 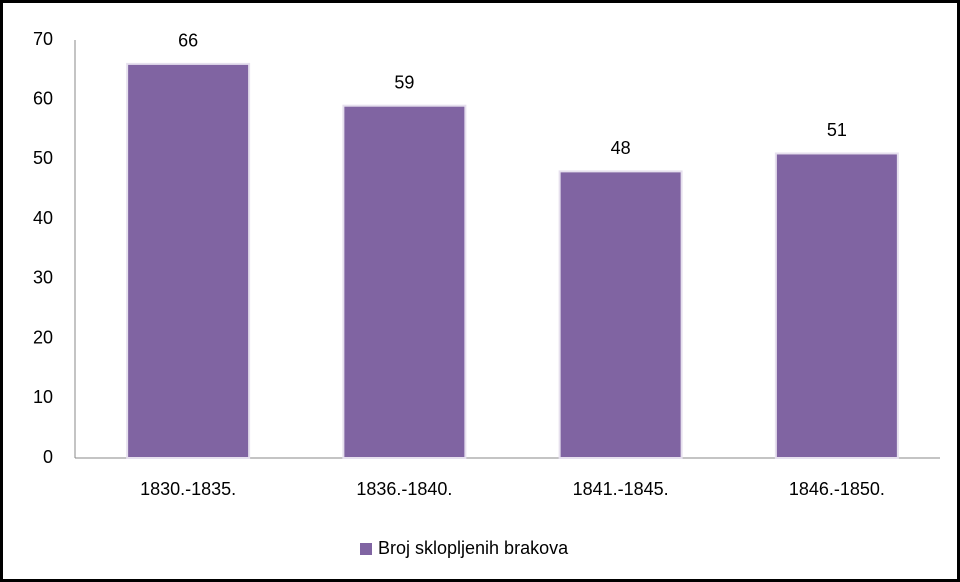 I want to click on y-tick-label: 20, so click(x=43, y=337).